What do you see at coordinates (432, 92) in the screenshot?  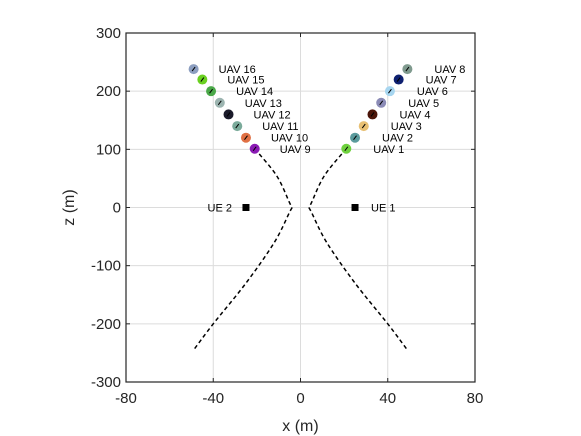 I see `uav-label: UAV 6` at bounding box center [432, 92].